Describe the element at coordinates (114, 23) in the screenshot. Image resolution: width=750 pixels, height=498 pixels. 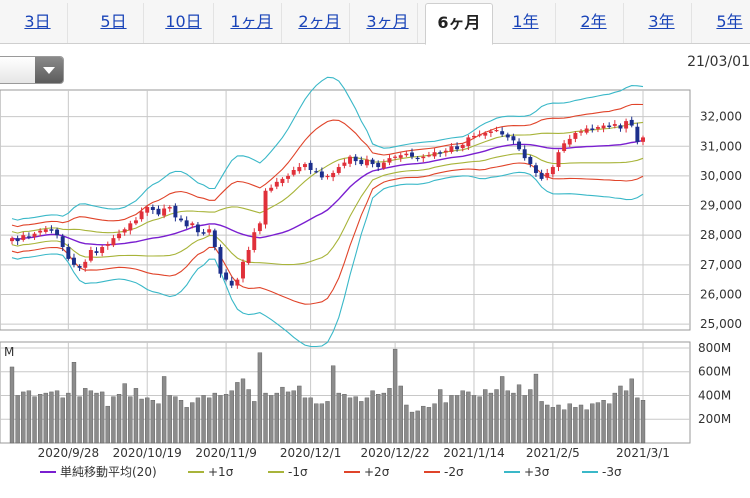
I see `tab-5d: 5日` at that location.